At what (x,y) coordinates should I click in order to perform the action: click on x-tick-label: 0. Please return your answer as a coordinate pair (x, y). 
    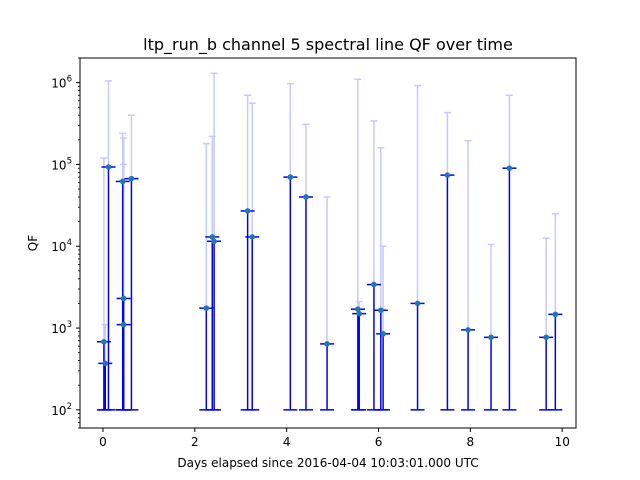
    Looking at the image, I should click on (103, 442).